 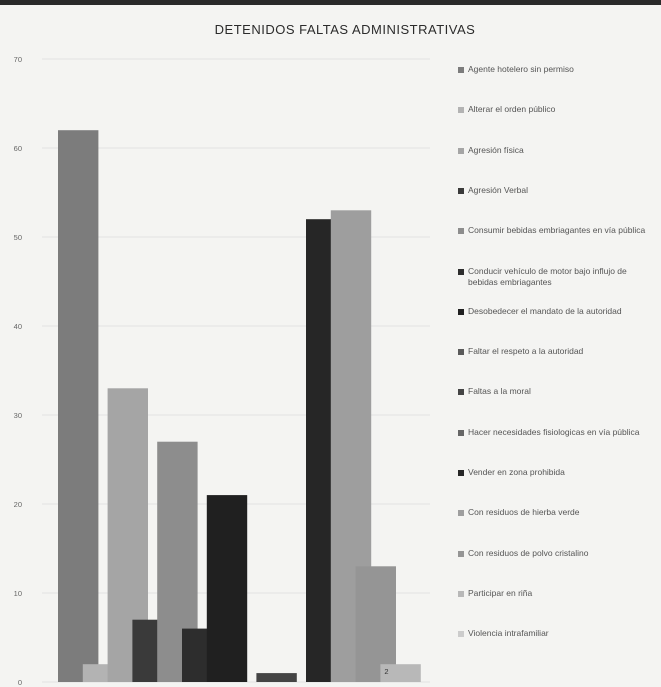 What do you see at coordinates (558, 391) in the screenshot?
I see `legend-item: Faltas a la moral` at bounding box center [558, 391].